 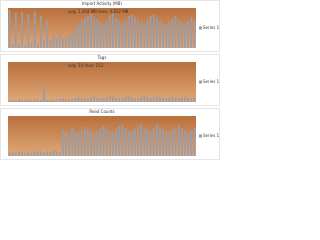 I want to click on chart-title: Read Counts, so click(x=101, y=111).